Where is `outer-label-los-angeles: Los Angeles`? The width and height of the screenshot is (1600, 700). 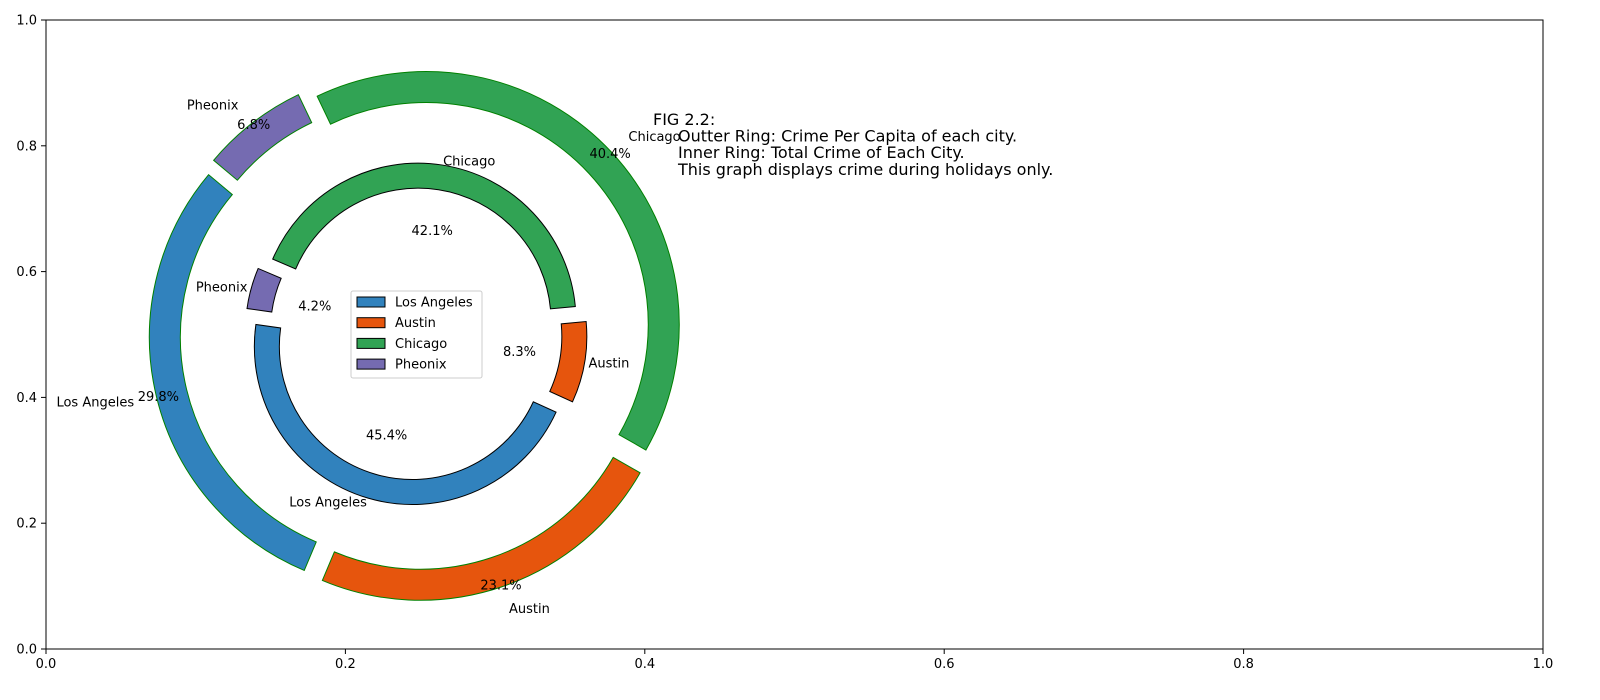
outer-label-los-angeles: Los Angeles is located at coordinates (95, 403).